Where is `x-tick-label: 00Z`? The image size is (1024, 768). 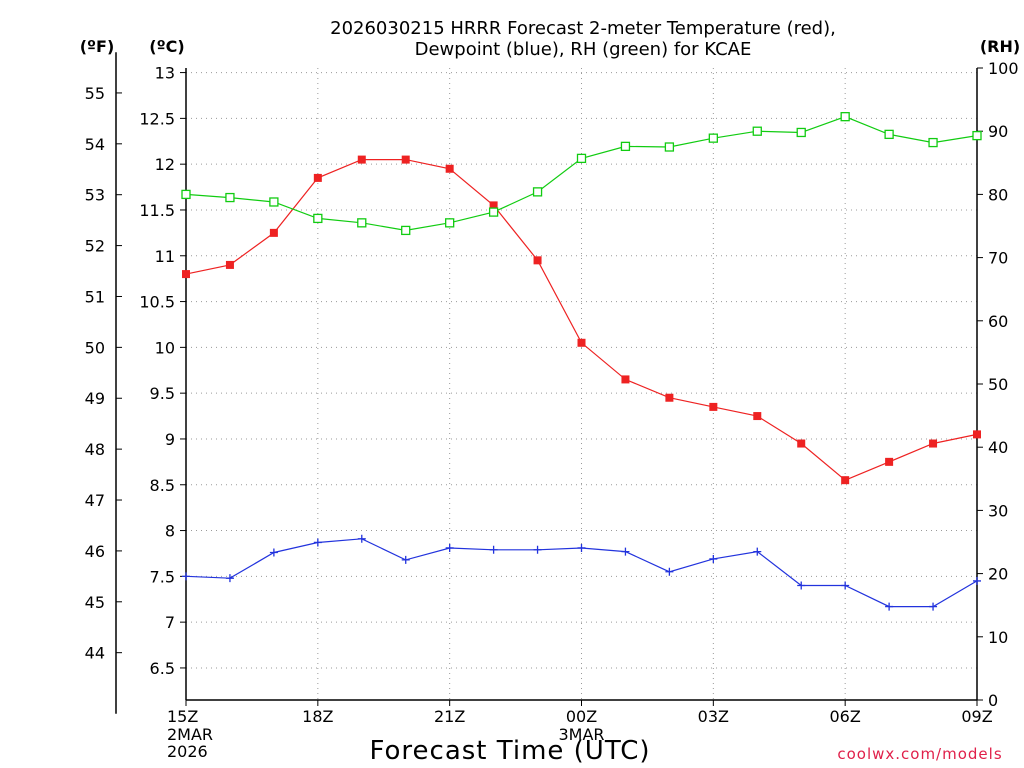 x-tick-label: 00Z is located at coordinates (581, 716).